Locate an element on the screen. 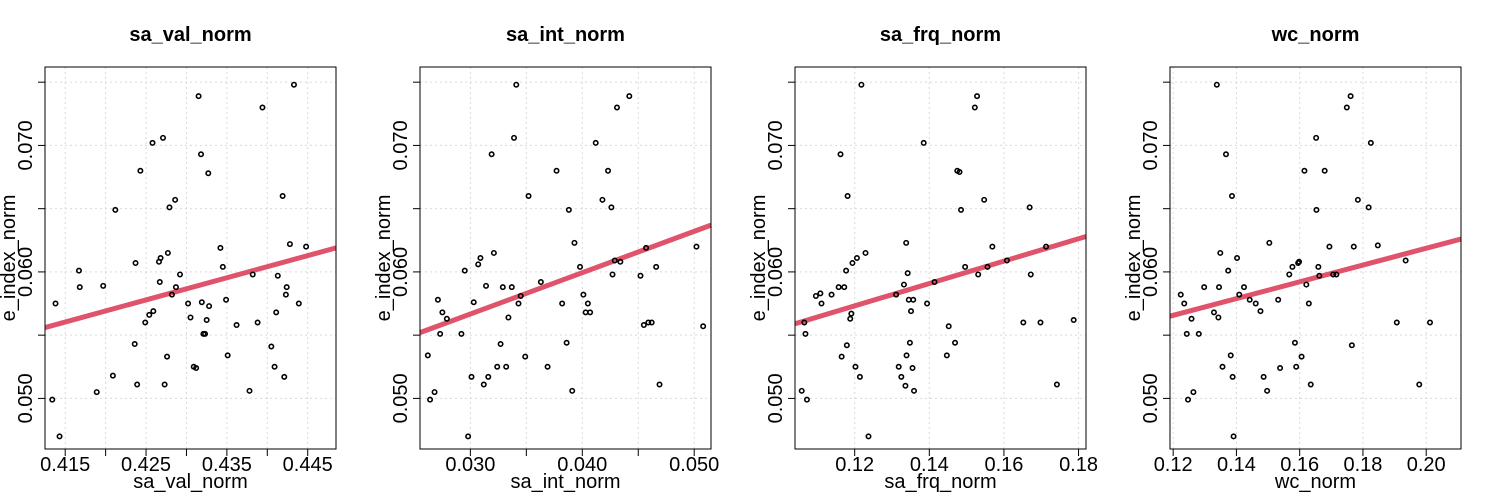  x-axis-label: sa_frq_norm is located at coordinates (940, 482).